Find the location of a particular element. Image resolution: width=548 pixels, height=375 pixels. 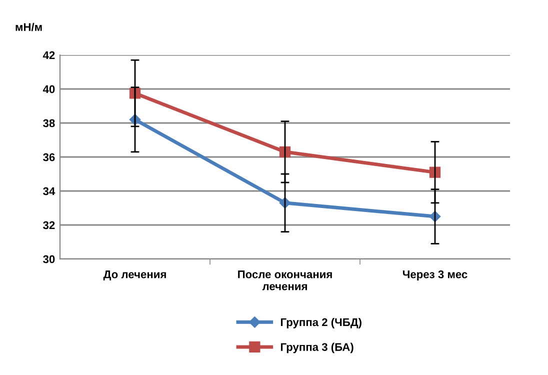

y-tick-label: 34 is located at coordinates (49, 191).